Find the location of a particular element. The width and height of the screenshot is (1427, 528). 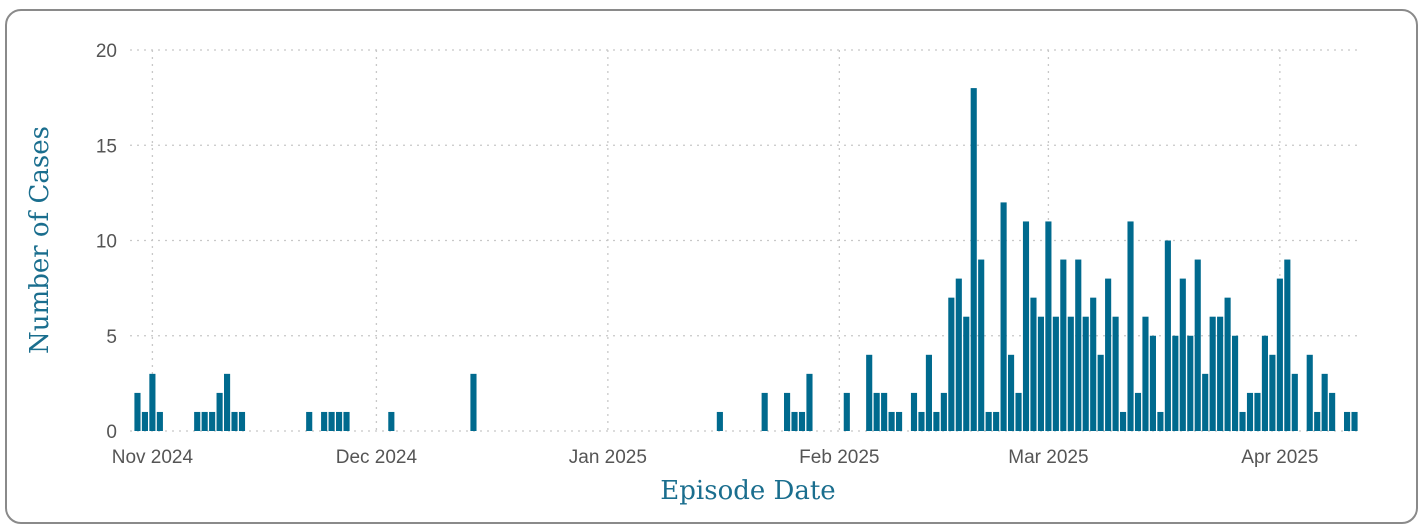

y-axis-title: Number of Cases is located at coordinates (40, 240).